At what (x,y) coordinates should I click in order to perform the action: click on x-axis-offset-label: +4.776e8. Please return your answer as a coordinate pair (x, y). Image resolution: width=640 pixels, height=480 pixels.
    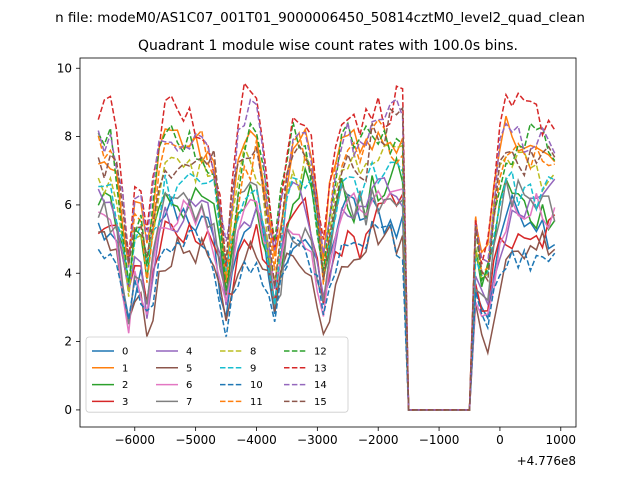
    Looking at the image, I should click on (546, 461).